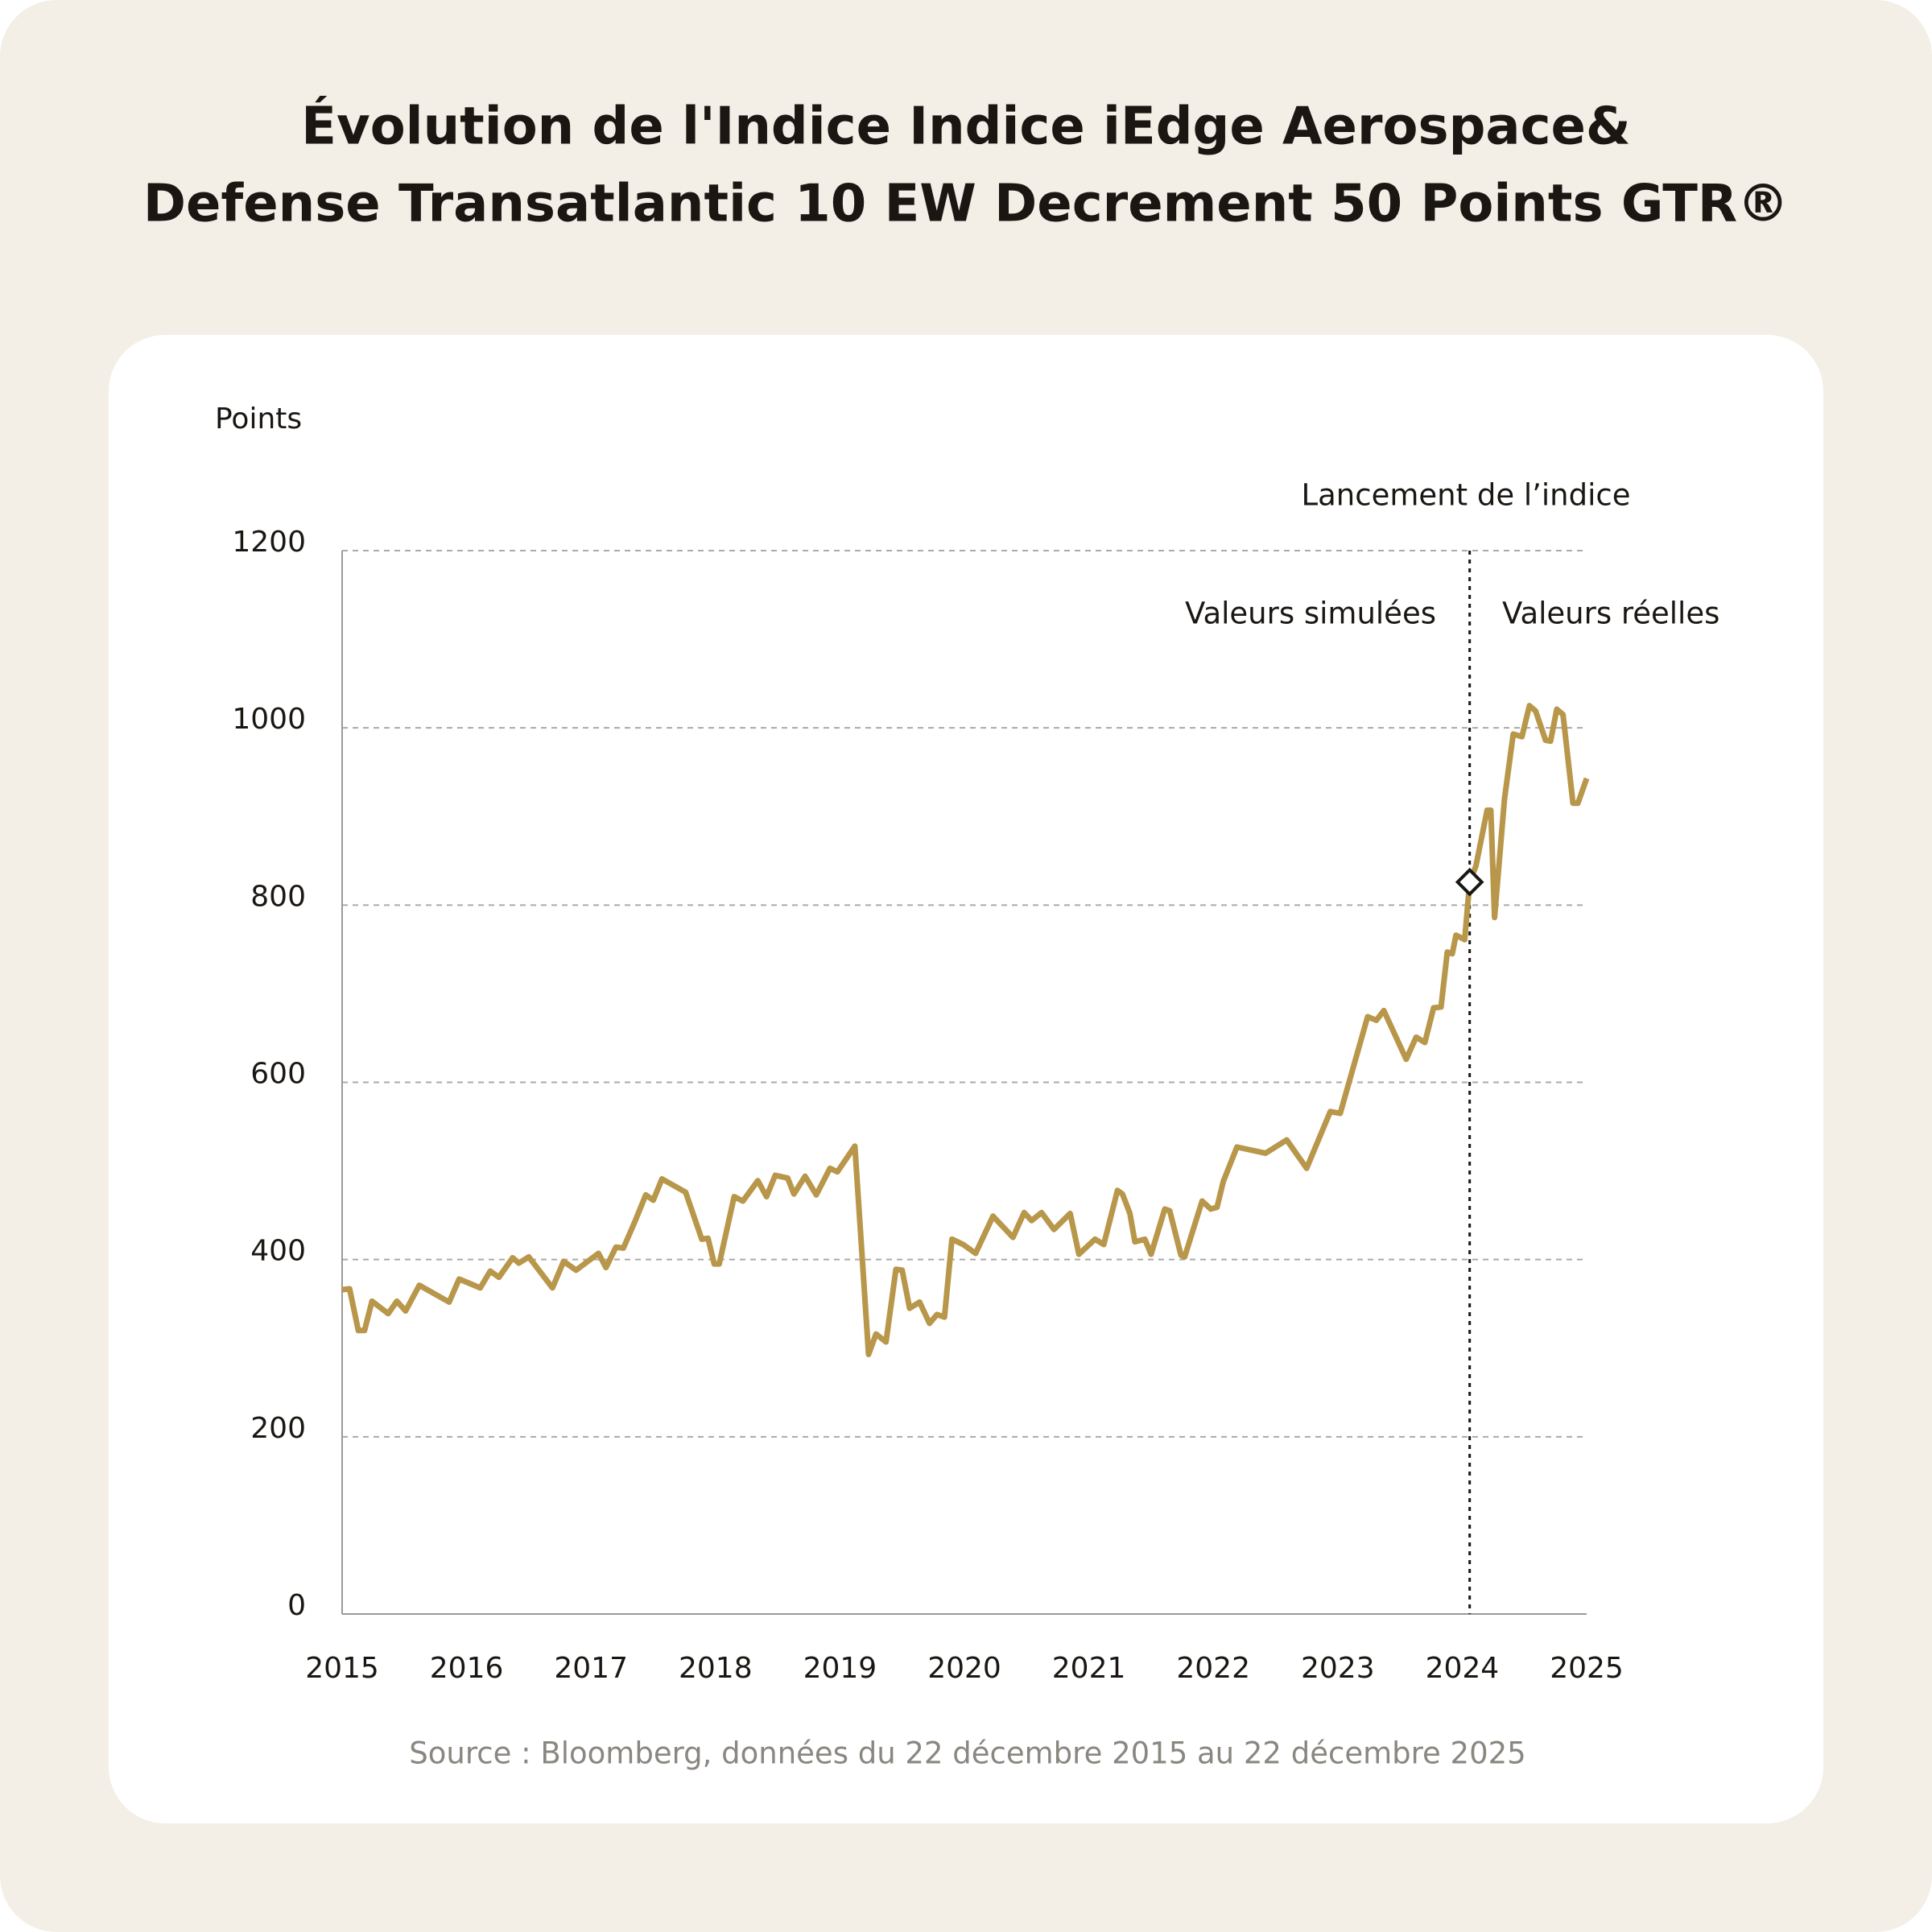 This screenshot has height=1932, width=1932. Describe the element at coordinates (467, 1668) in the screenshot. I see `x-tick-label: 2016` at that location.